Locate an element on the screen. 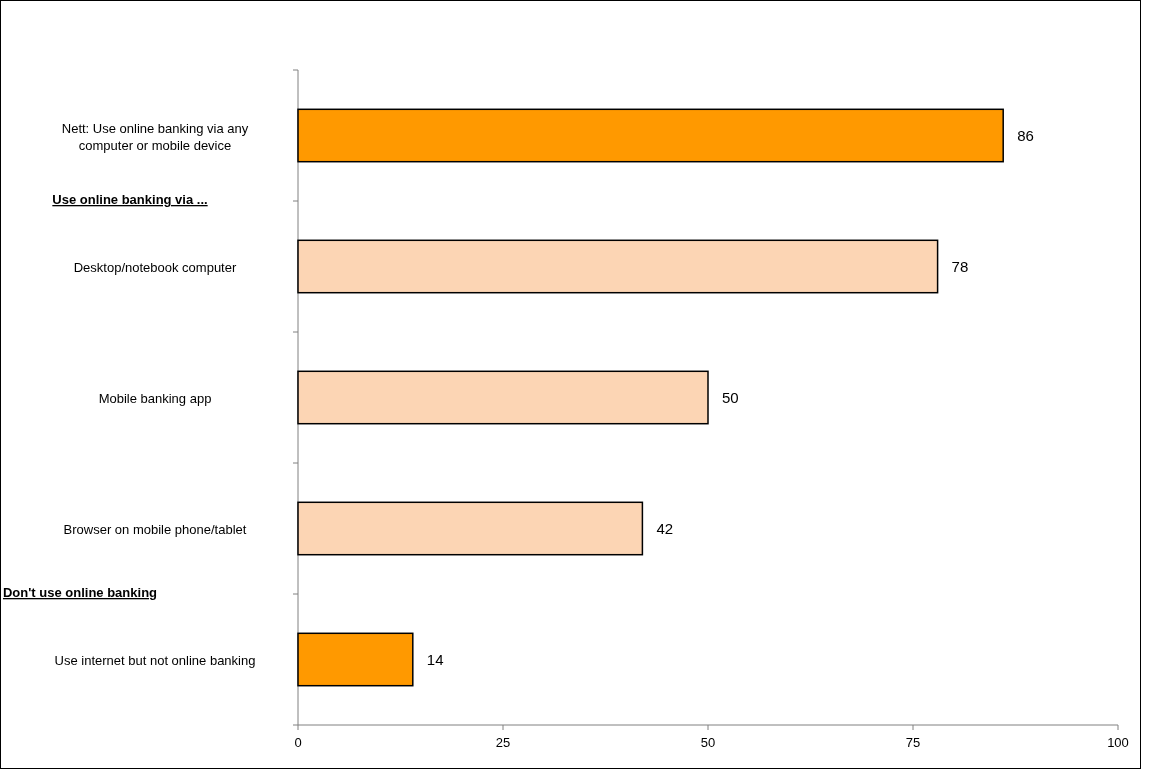 This screenshot has width=1152, height=780. y-tick-label: Desktop/notebook computer is located at coordinates (155, 267).